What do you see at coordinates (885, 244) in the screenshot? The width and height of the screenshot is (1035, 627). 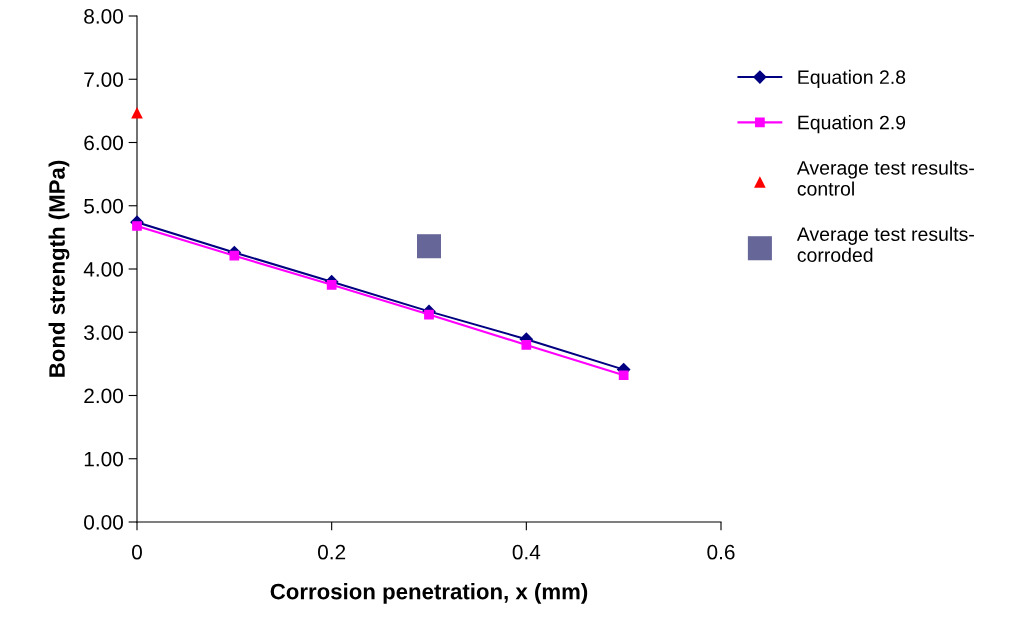 I see `legend-label: Average test results- corroded` at bounding box center [885, 244].